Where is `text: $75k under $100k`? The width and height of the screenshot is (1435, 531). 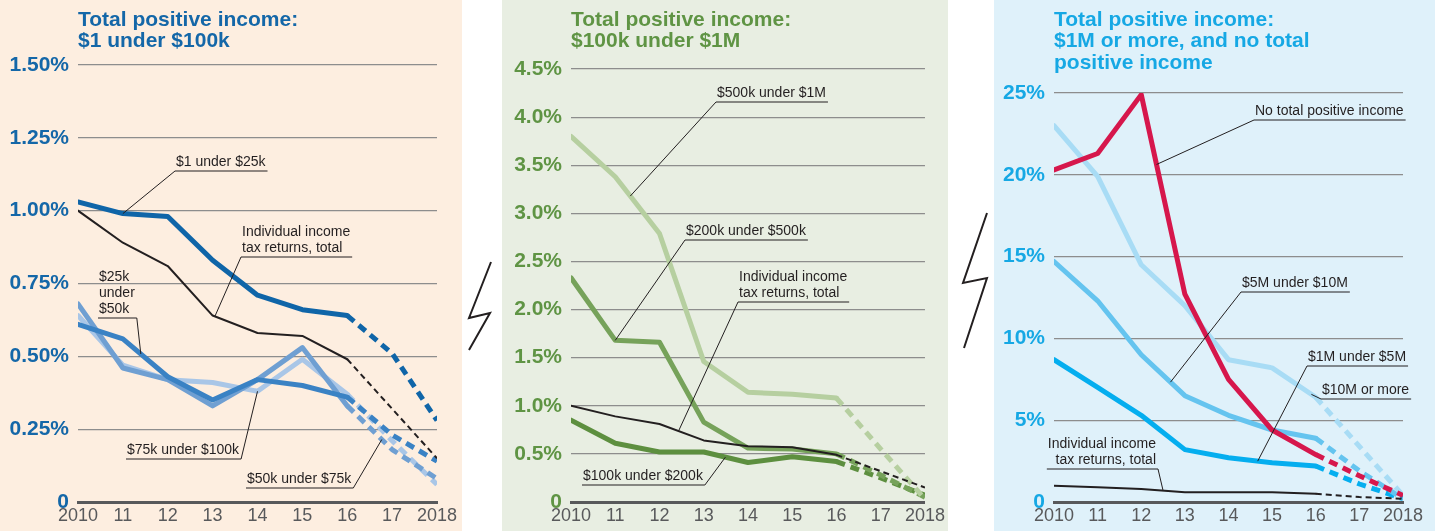 text: $75k under $100k is located at coordinates (184, 449).